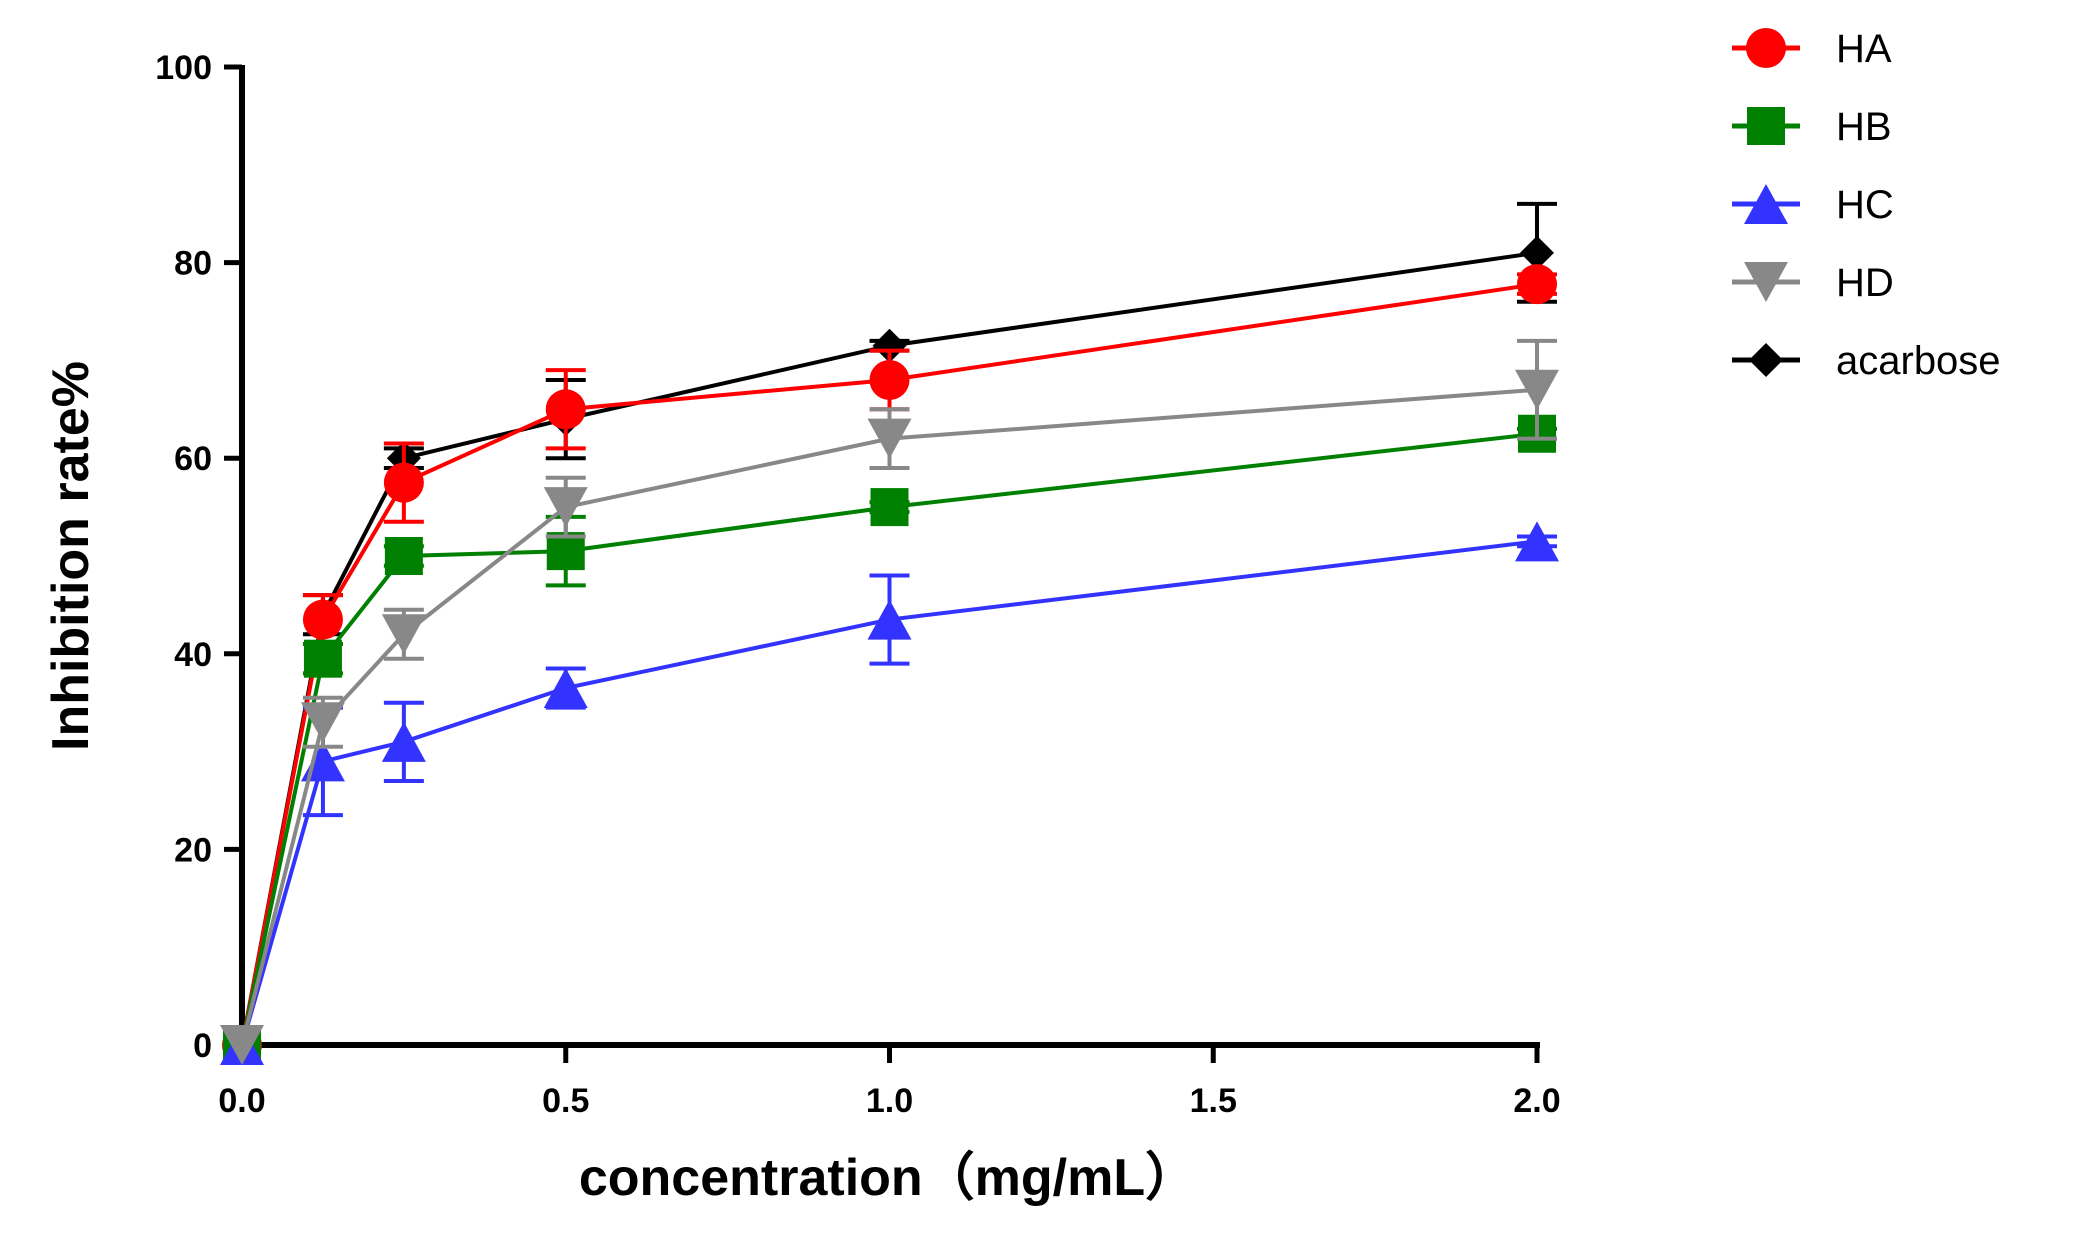 The height and width of the screenshot is (1238, 2076). What do you see at coordinates (888, 1178) in the screenshot?
I see `x-axis-title: concentration（mg/mL）` at bounding box center [888, 1178].